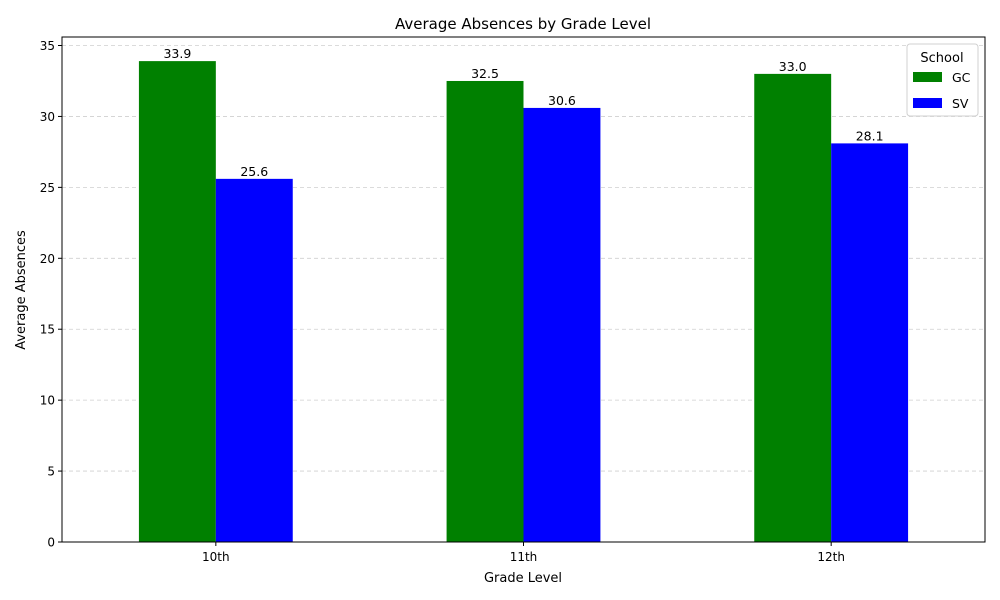 The image size is (1000, 600). What do you see at coordinates (177, 53) in the screenshot?
I see `bar-value-label: 33.9` at bounding box center [177, 53].